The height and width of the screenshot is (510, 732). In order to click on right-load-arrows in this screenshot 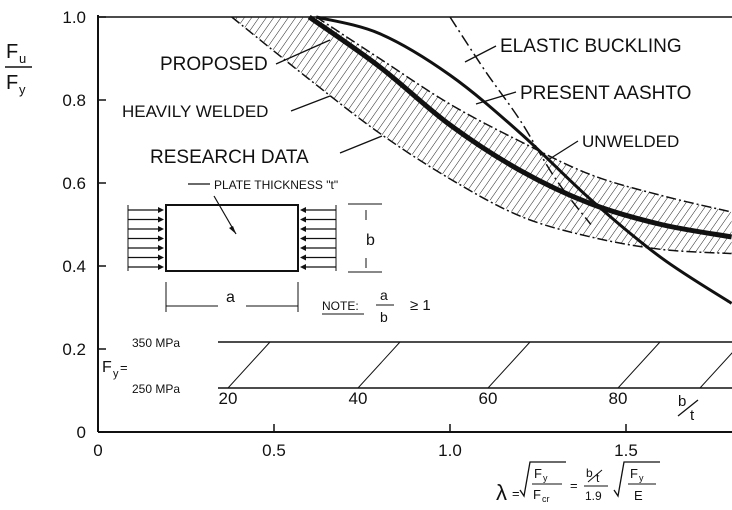, I will do `click(318, 238)`.